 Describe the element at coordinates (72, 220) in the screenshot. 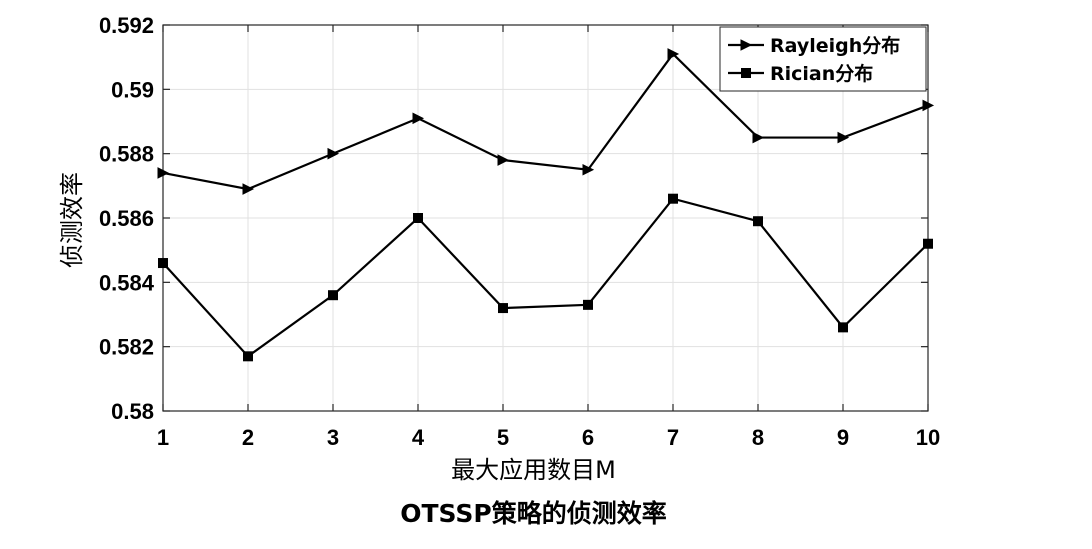

I see `y-axis-title: 侦测效率` at that location.